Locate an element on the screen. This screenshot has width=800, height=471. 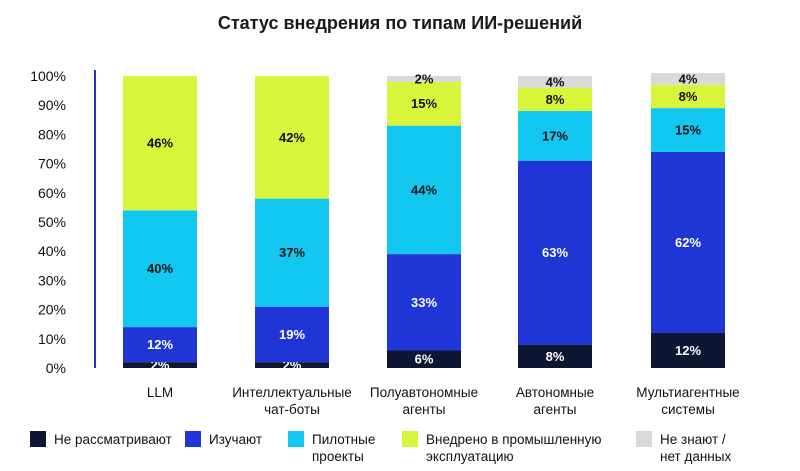
x-tick-label: LLM is located at coordinates (160, 392).